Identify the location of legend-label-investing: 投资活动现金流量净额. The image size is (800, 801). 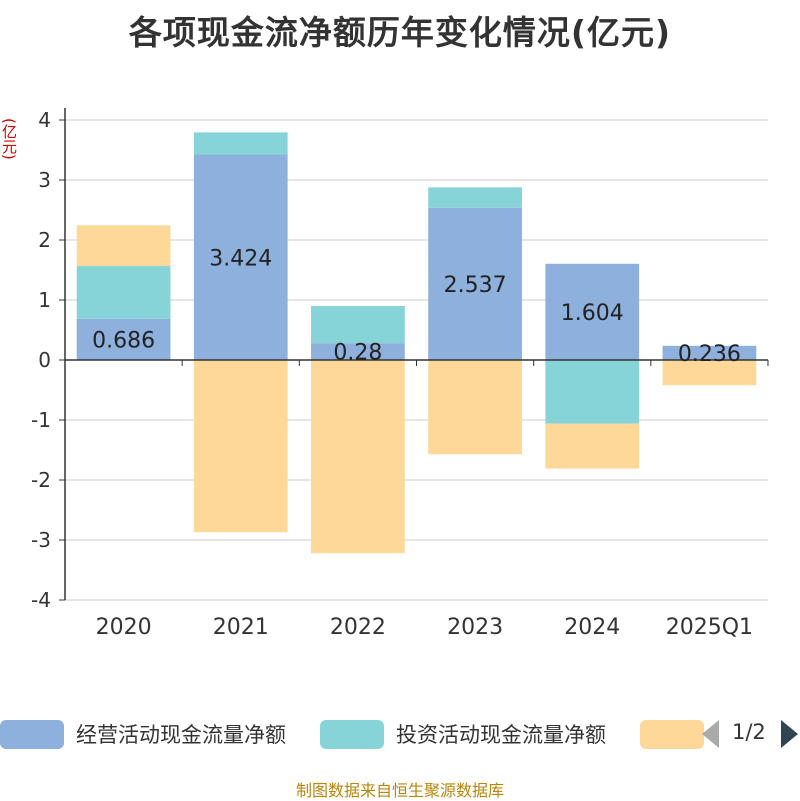
(501, 735).